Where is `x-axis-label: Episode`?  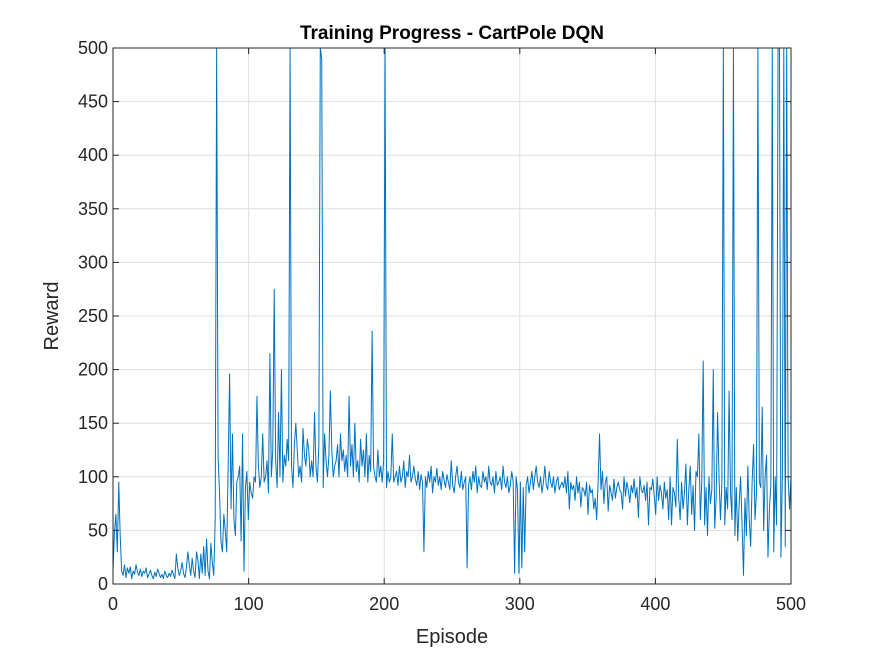 x-axis-label: Episode is located at coordinates (452, 637).